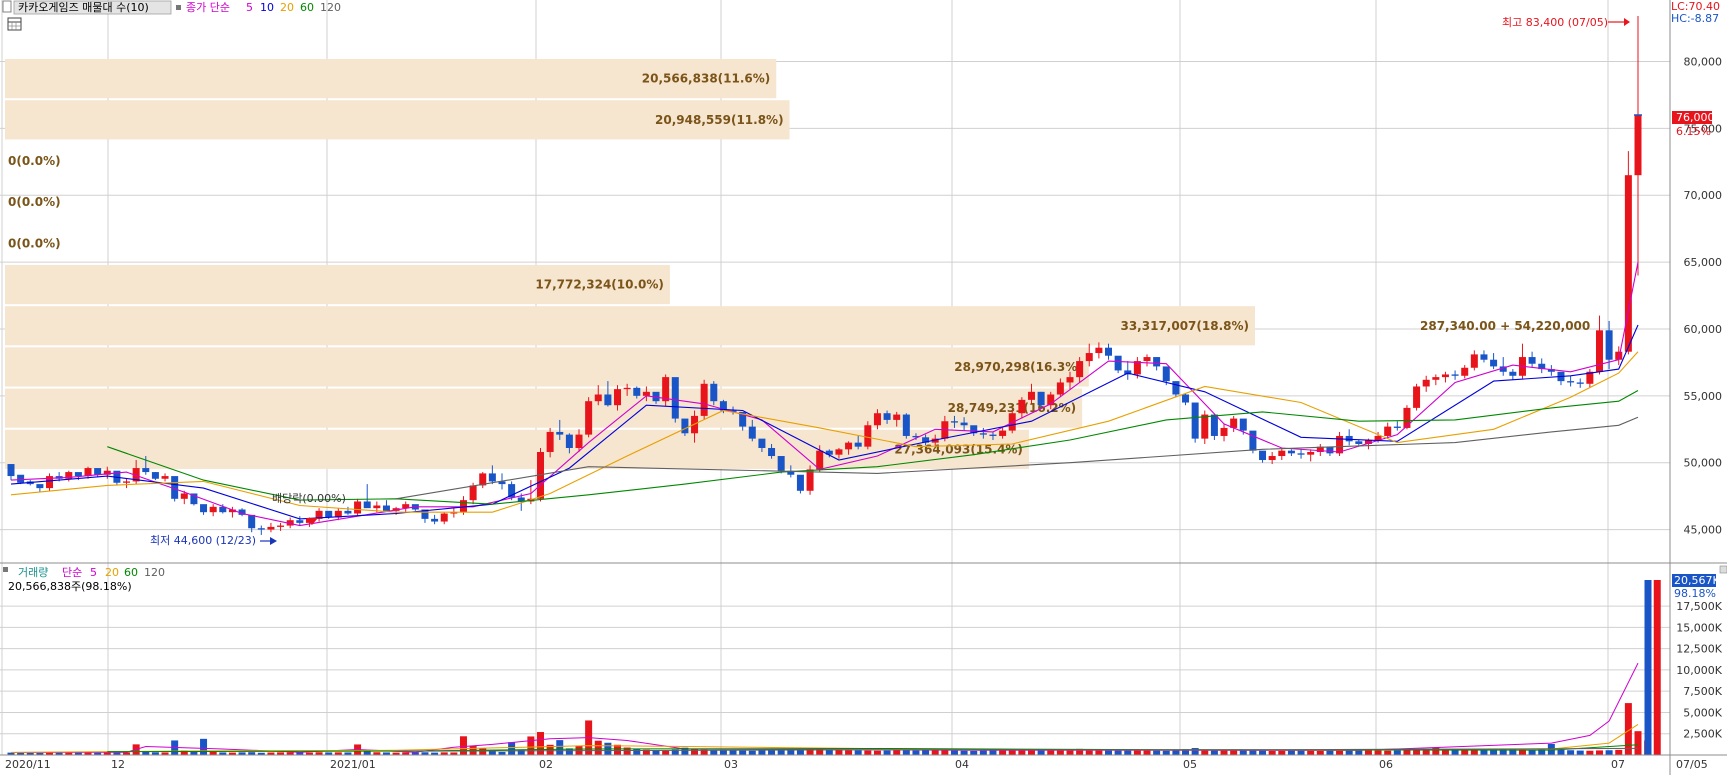 This screenshot has width=1727, height=775. What do you see at coordinates (14, 24) in the screenshot?
I see `calendar-icon` at bounding box center [14, 24].